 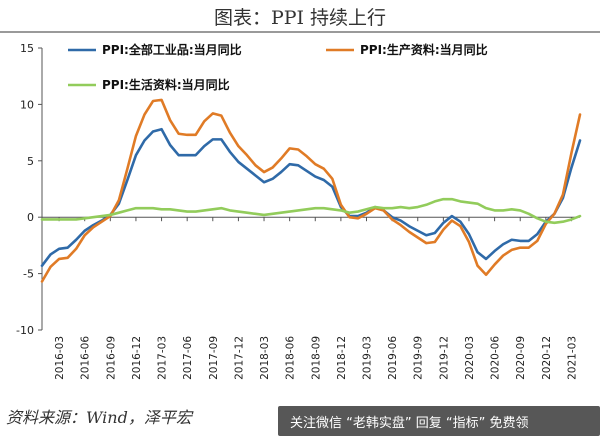 I want to click on x-tick-label: 2020-09, so click(x=521, y=358).